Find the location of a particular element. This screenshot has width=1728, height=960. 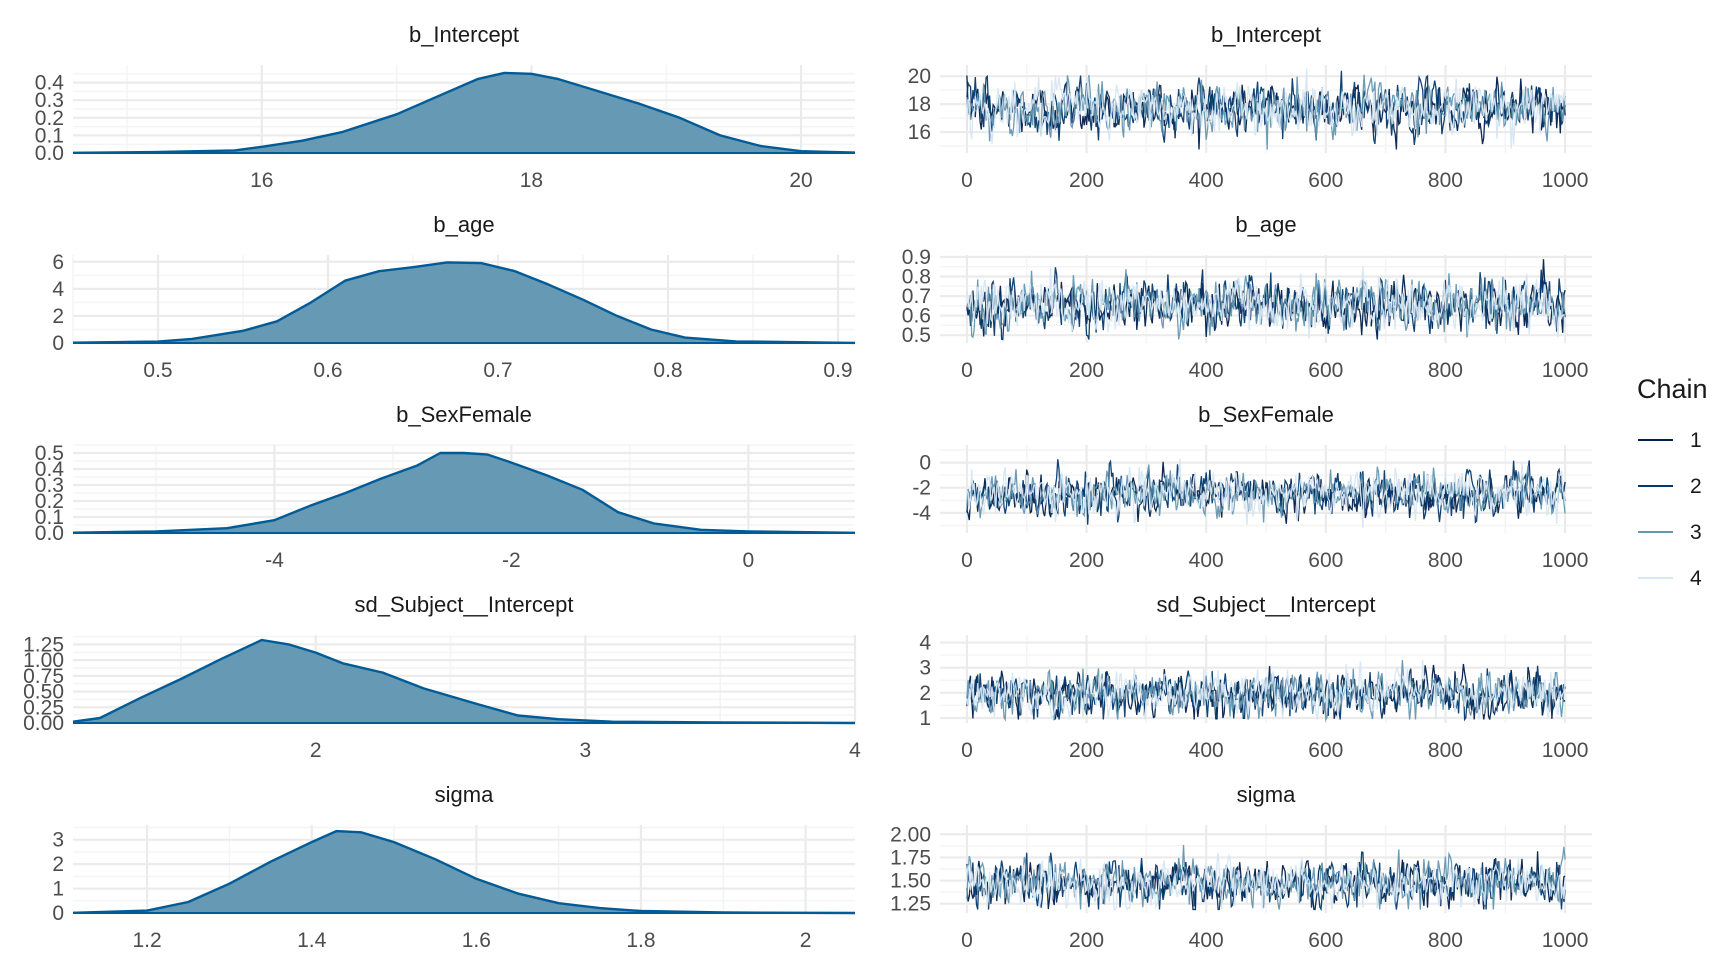

x-tick-label: -2 is located at coordinates (511, 560).